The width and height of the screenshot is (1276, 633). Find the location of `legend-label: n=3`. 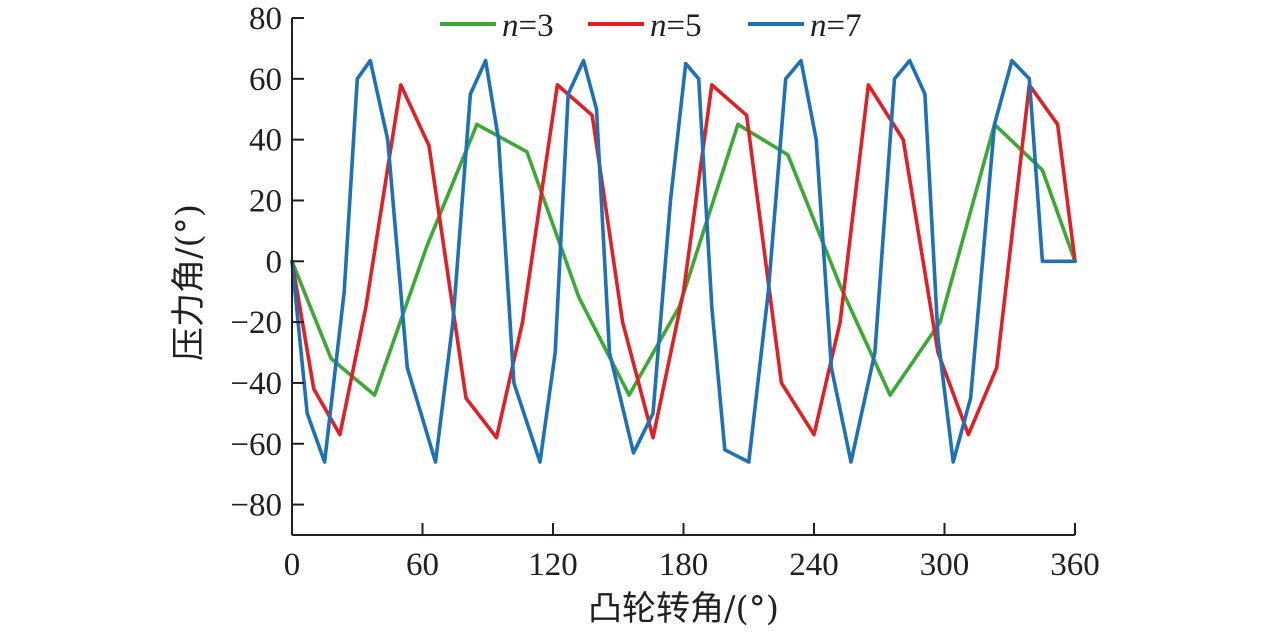

legend-label: n=3 is located at coordinates (528, 26).